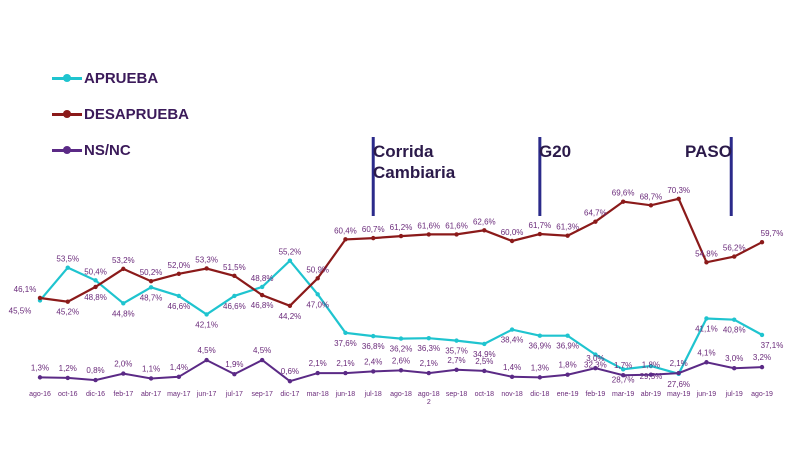  Describe the element at coordinates (290, 316) in the screenshot. I see `data-label: 44,2%` at that location.